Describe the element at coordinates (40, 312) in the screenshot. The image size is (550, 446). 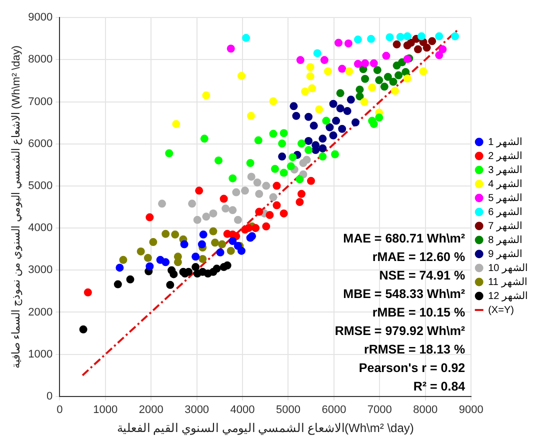
I see `y-tick-label: 2000` at that location.